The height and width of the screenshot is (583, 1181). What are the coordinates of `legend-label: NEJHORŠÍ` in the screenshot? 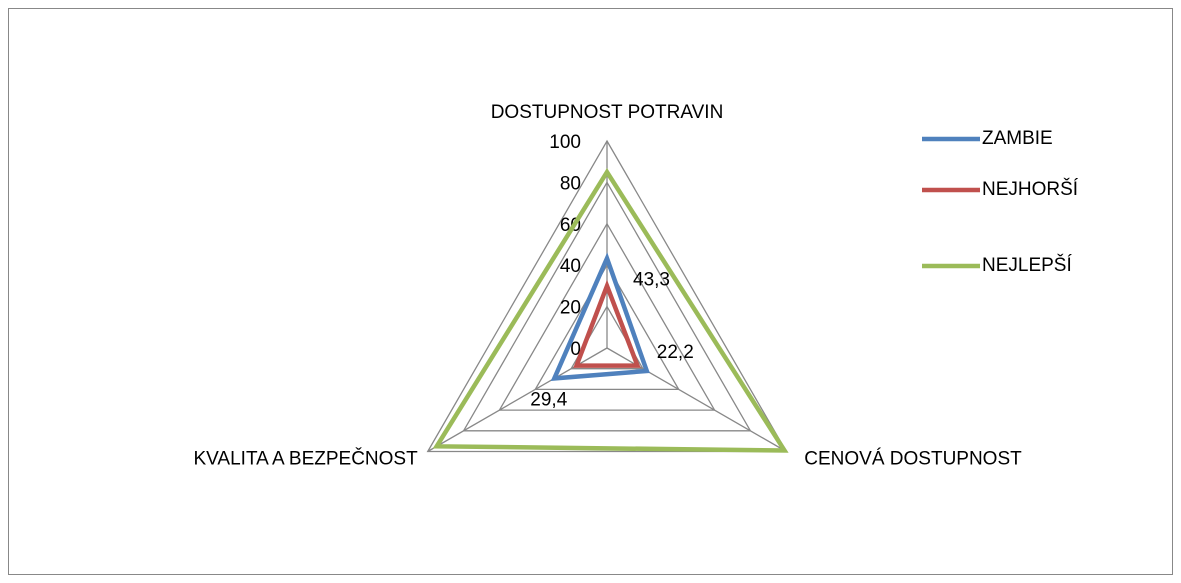 It's located at (1030, 189).